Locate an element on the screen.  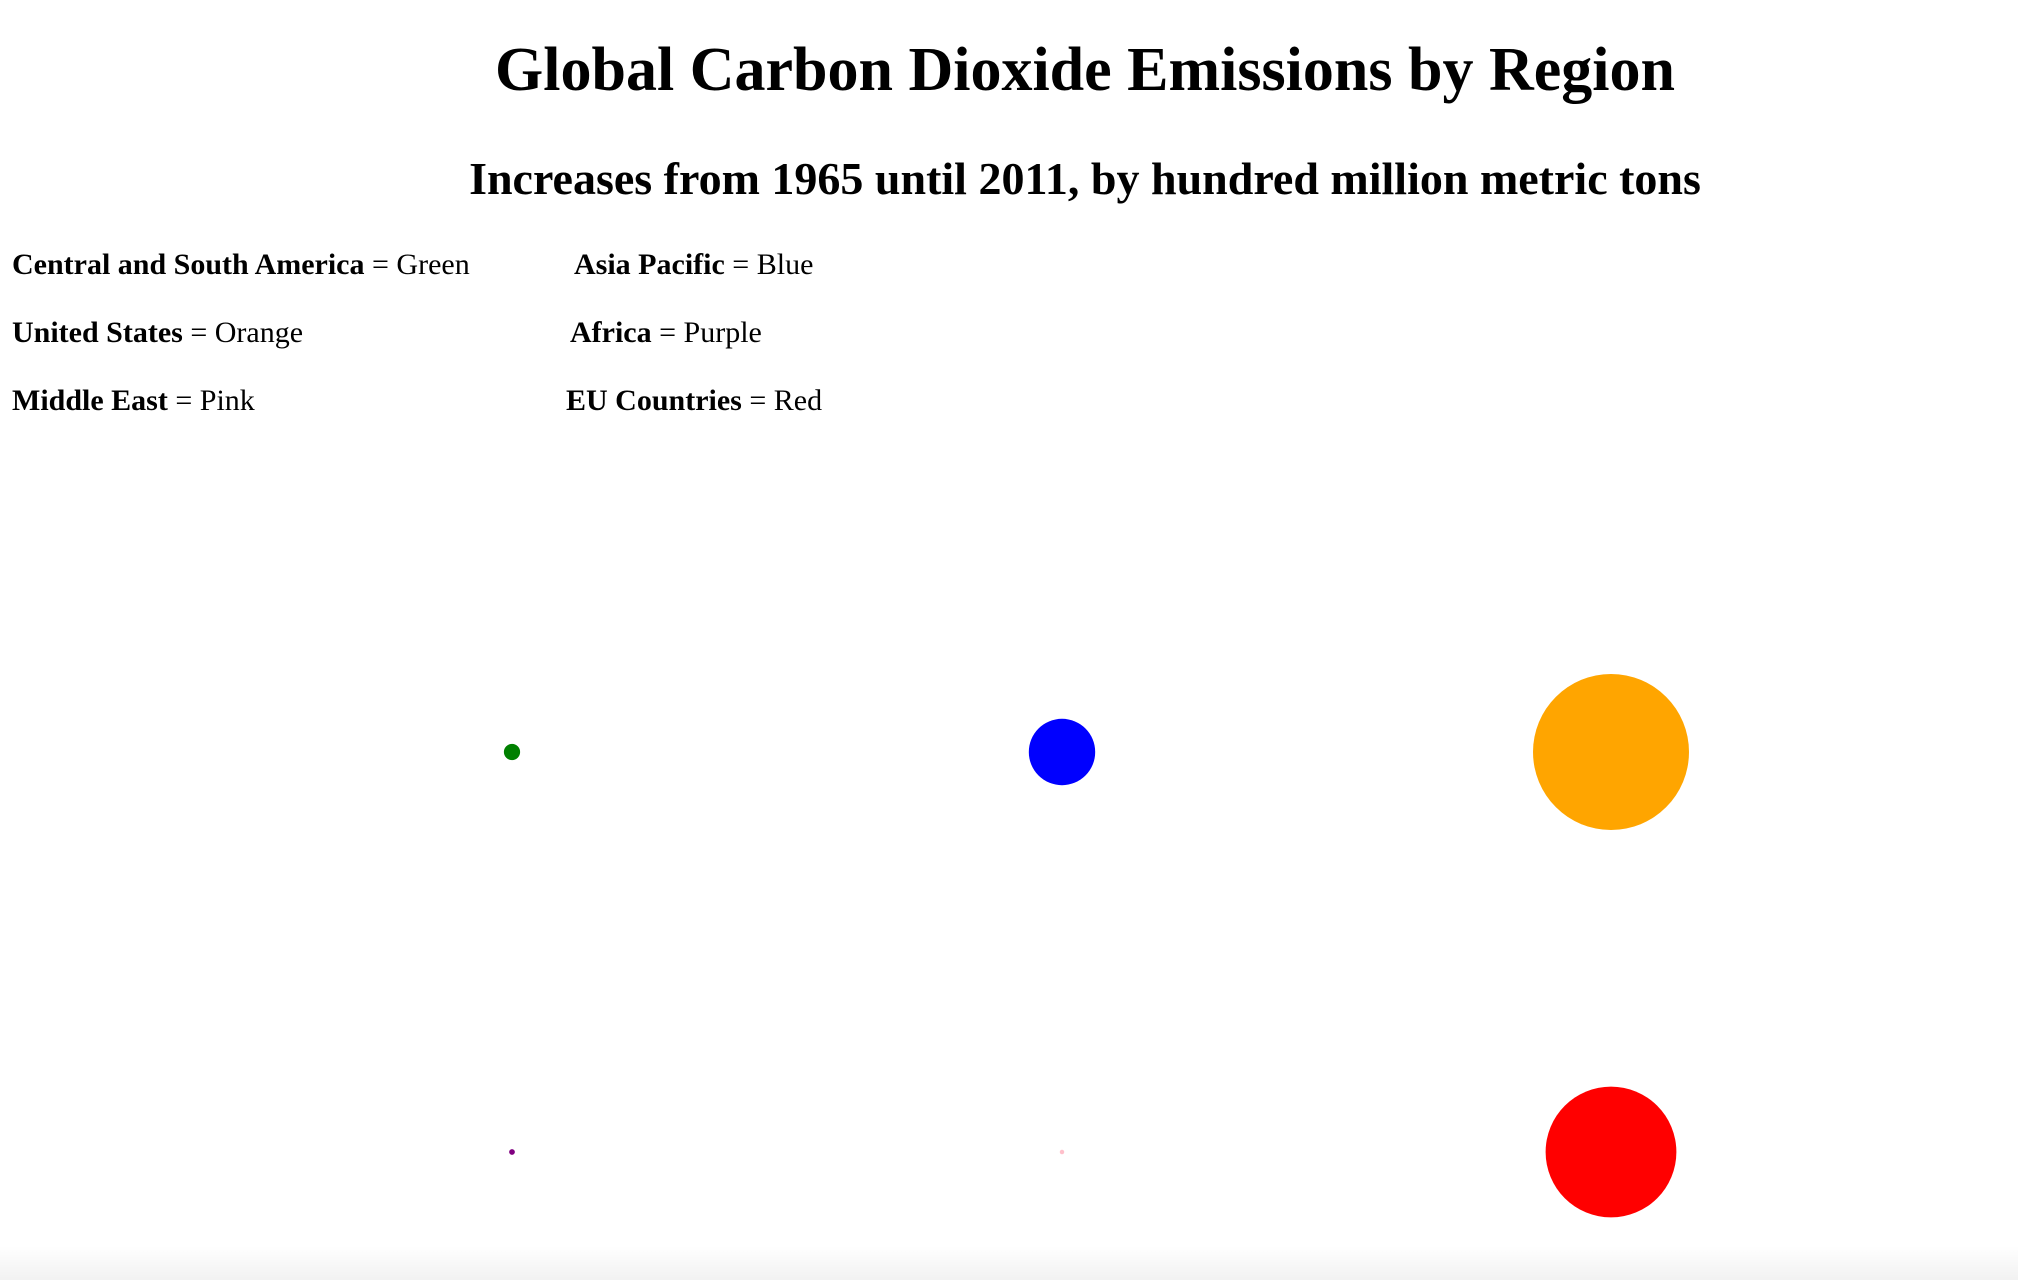
legend-item-middle-east: Middle East = Pink is located at coordinates (133, 400).